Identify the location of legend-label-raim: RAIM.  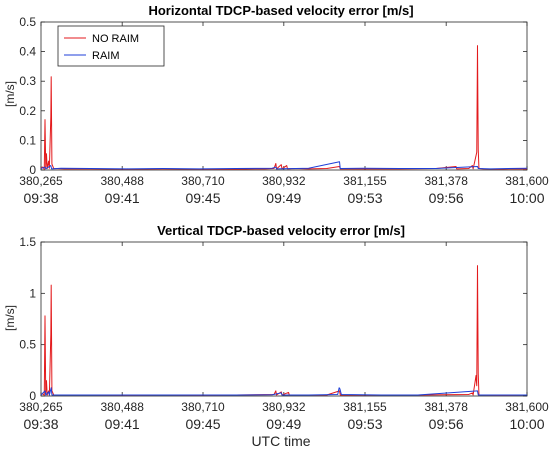
(106, 56).